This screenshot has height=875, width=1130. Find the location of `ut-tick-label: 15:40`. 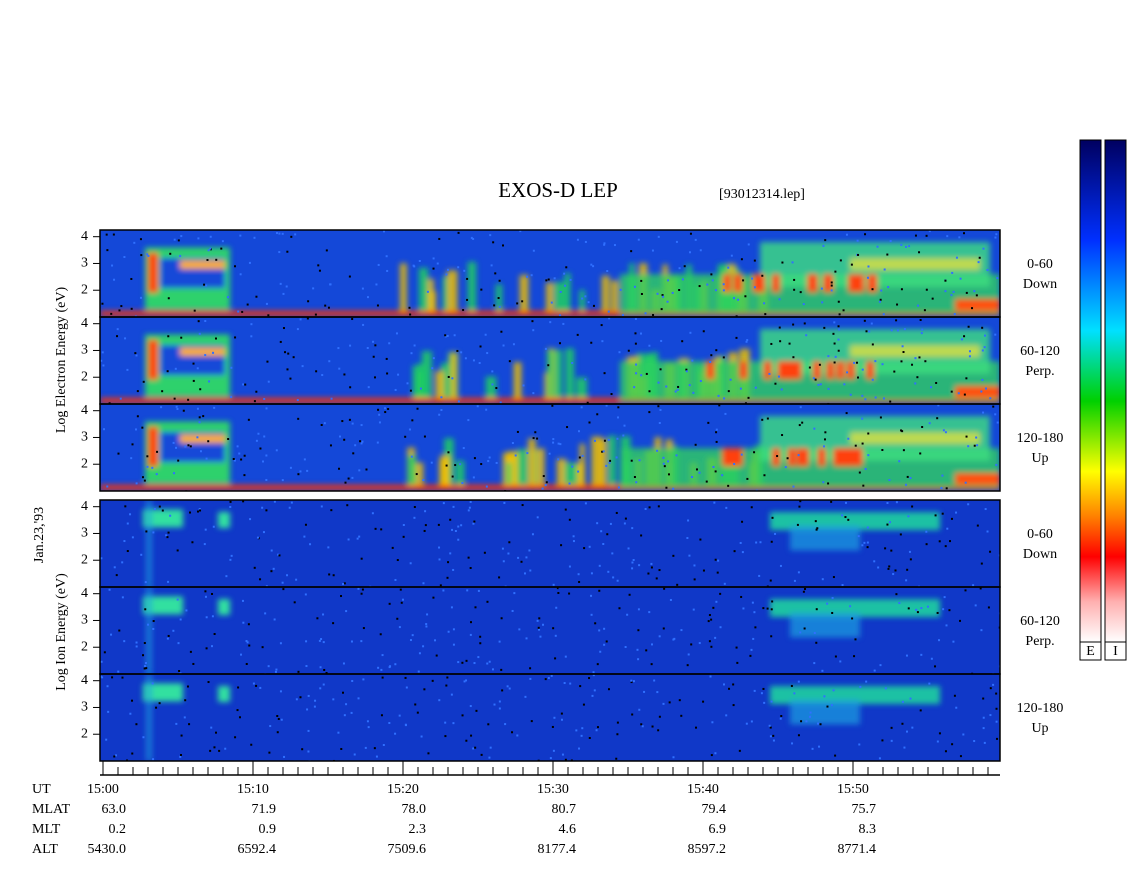

ut-tick-label: 15:40 is located at coordinates (703, 789).